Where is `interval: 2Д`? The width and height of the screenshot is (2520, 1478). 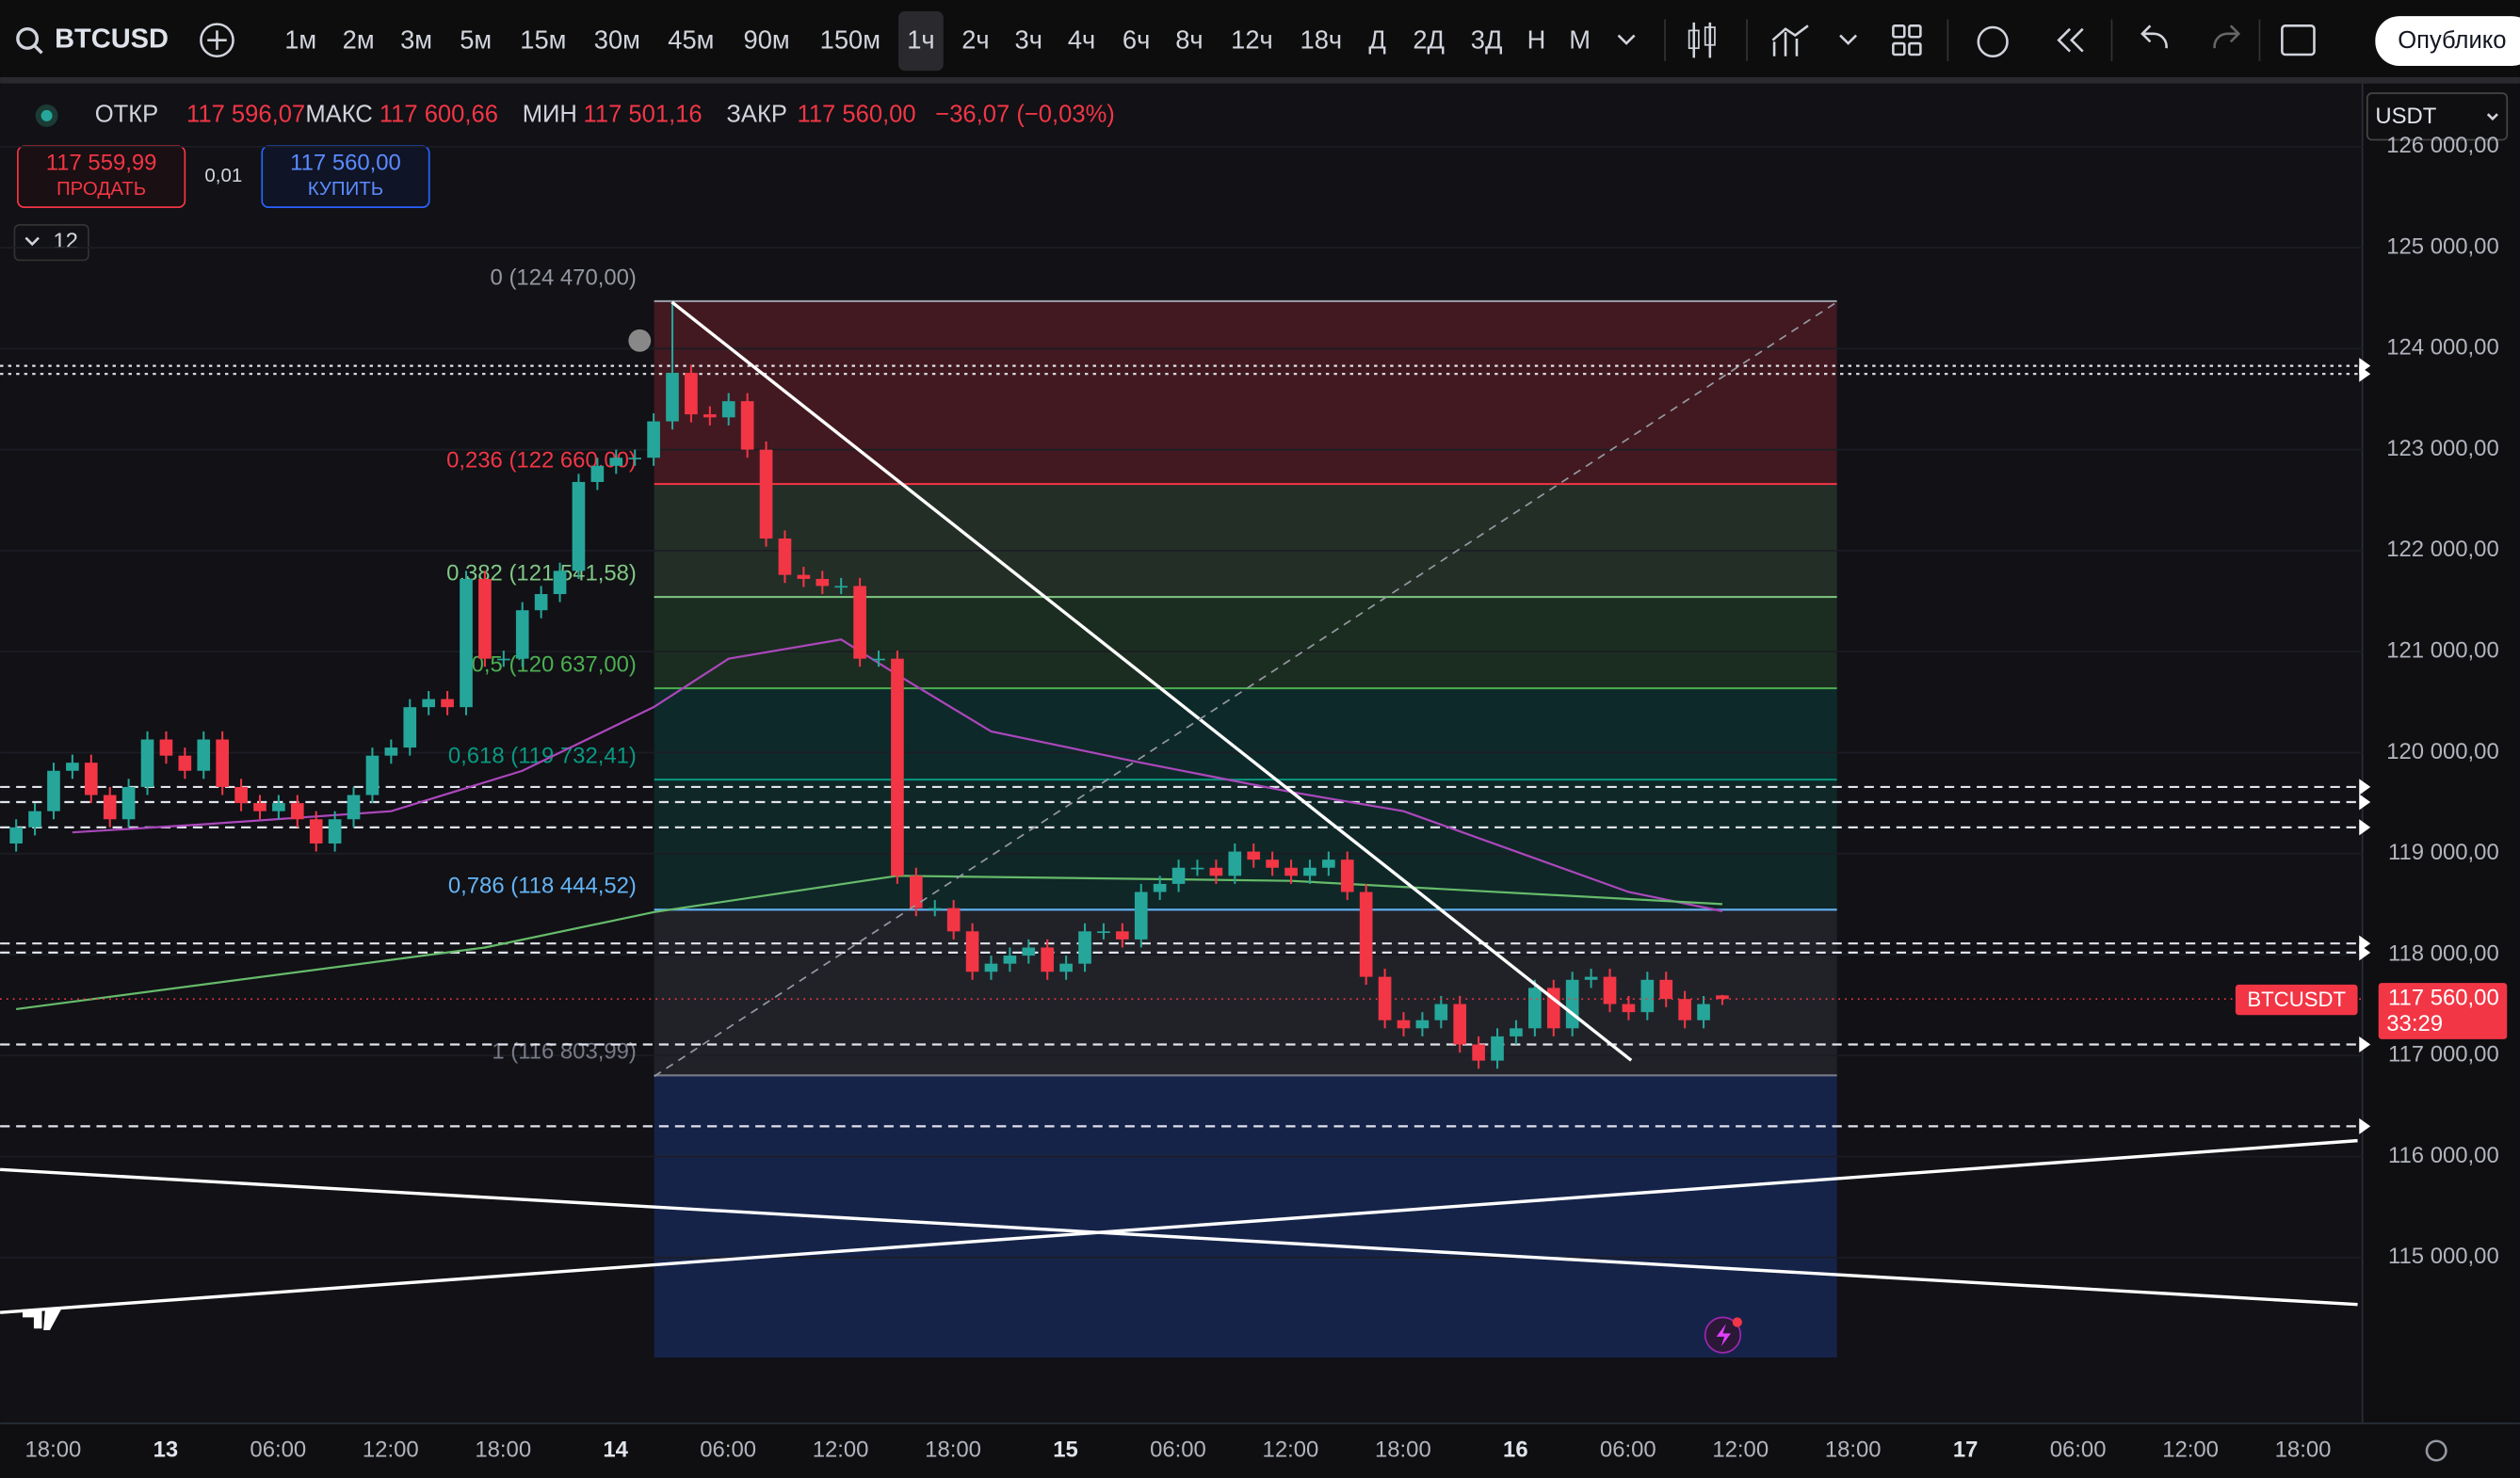 interval: 2Д is located at coordinates (1429, 40).